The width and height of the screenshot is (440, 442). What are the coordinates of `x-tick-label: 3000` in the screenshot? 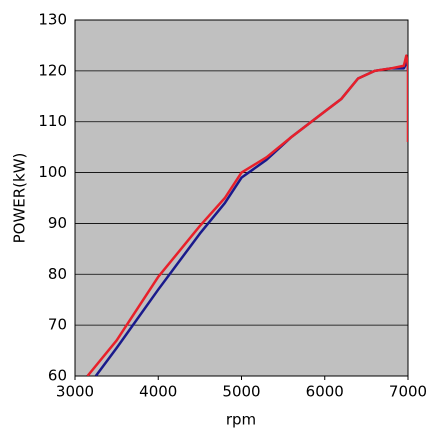 It's located at (75, 392).